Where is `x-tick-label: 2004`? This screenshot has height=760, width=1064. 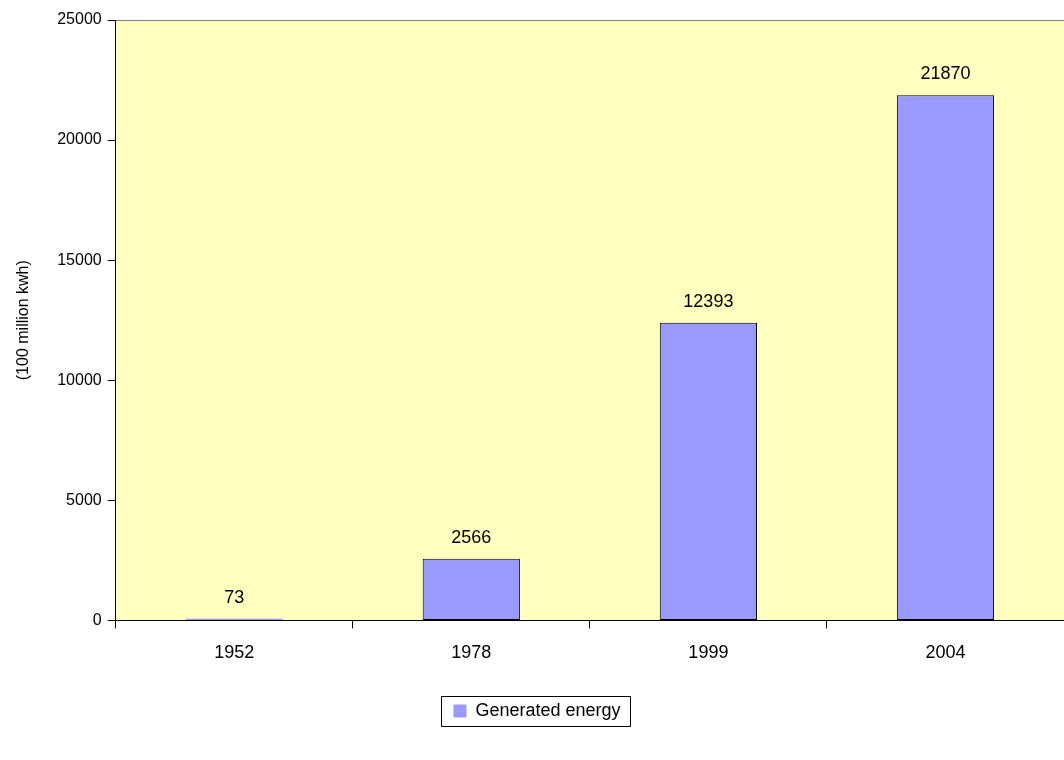
x-tick-label: 2004 is located at coordinates (945, 652).